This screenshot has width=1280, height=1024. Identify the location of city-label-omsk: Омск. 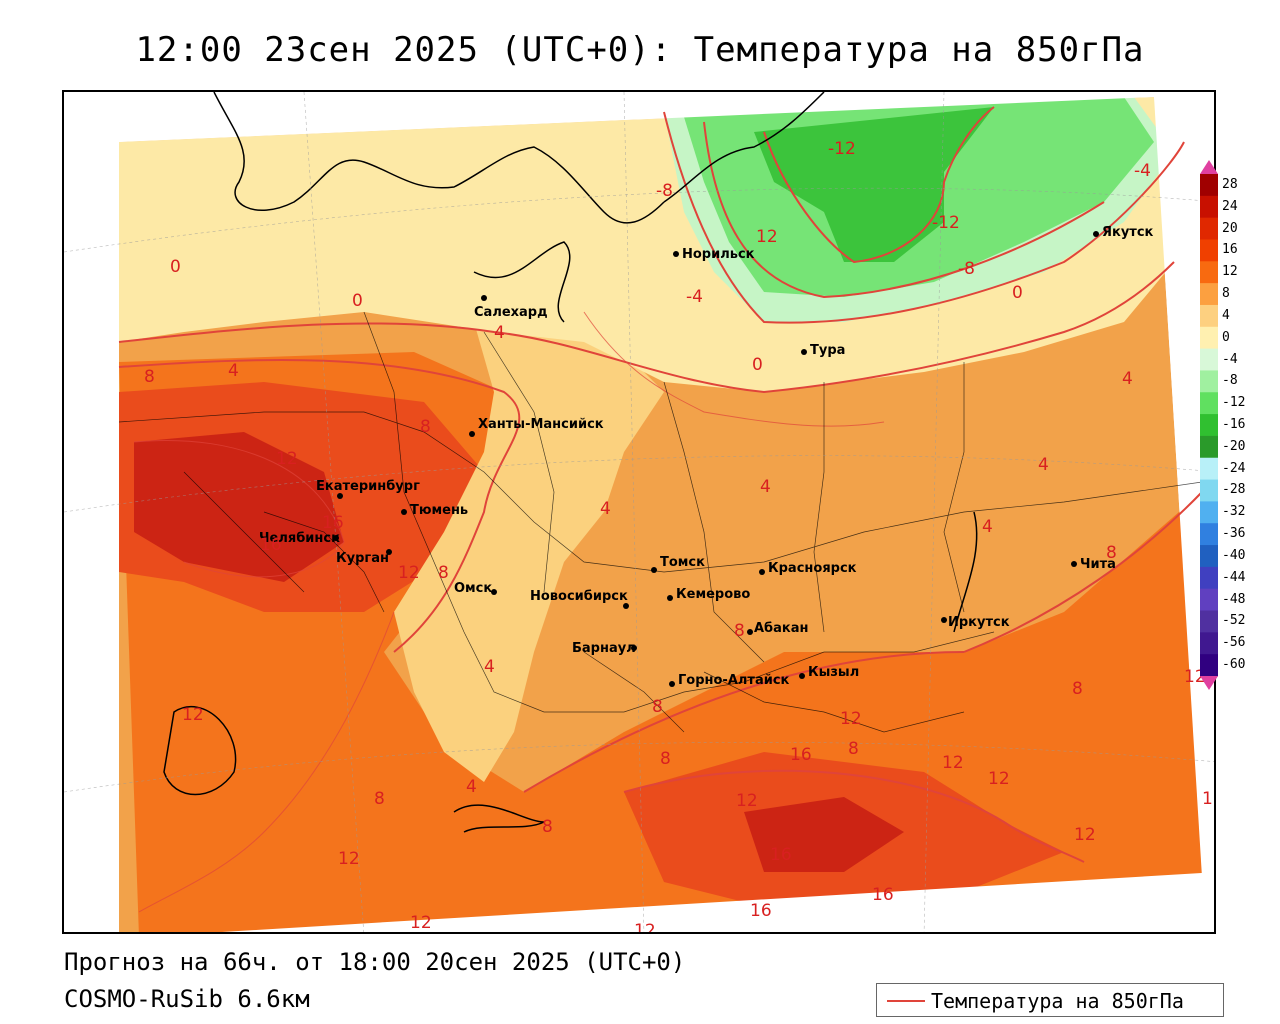
(473, 588).